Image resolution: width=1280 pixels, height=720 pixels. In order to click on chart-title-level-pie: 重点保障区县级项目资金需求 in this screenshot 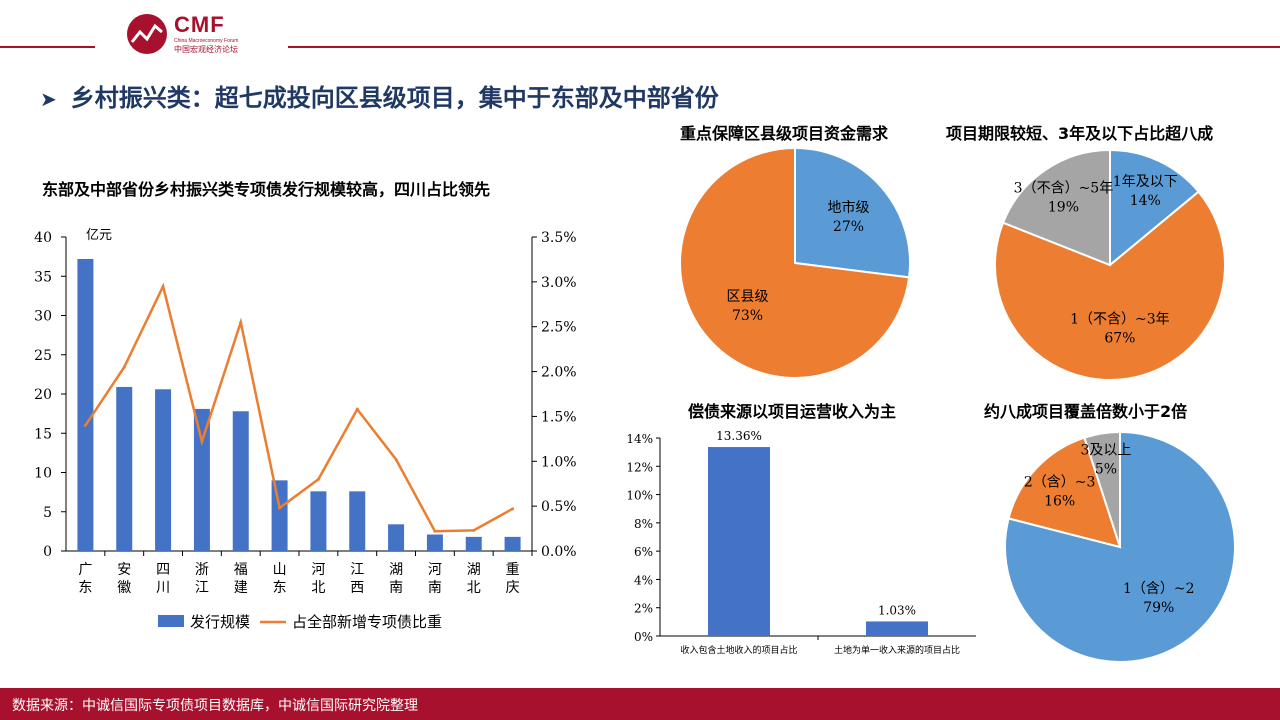, I will do `click(784, 133)`.